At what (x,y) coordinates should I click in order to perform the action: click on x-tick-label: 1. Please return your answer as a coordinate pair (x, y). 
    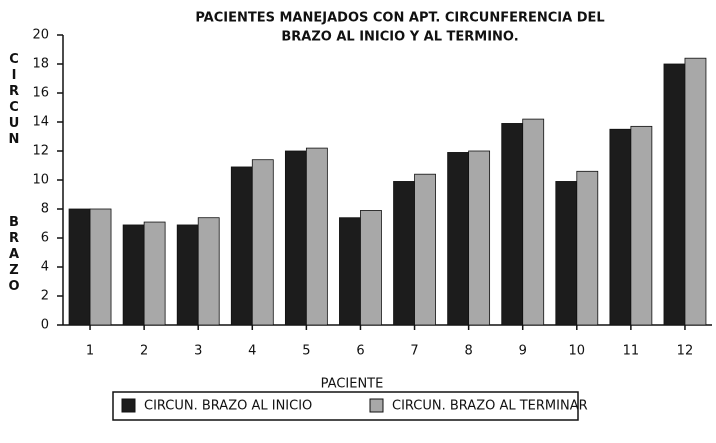
    Looking at the image, I should click on (90, 351).